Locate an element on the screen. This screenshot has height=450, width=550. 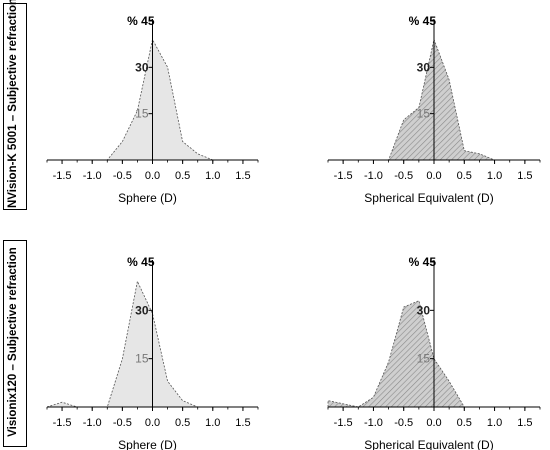
distribution-area is located at coordinates (433, 354).